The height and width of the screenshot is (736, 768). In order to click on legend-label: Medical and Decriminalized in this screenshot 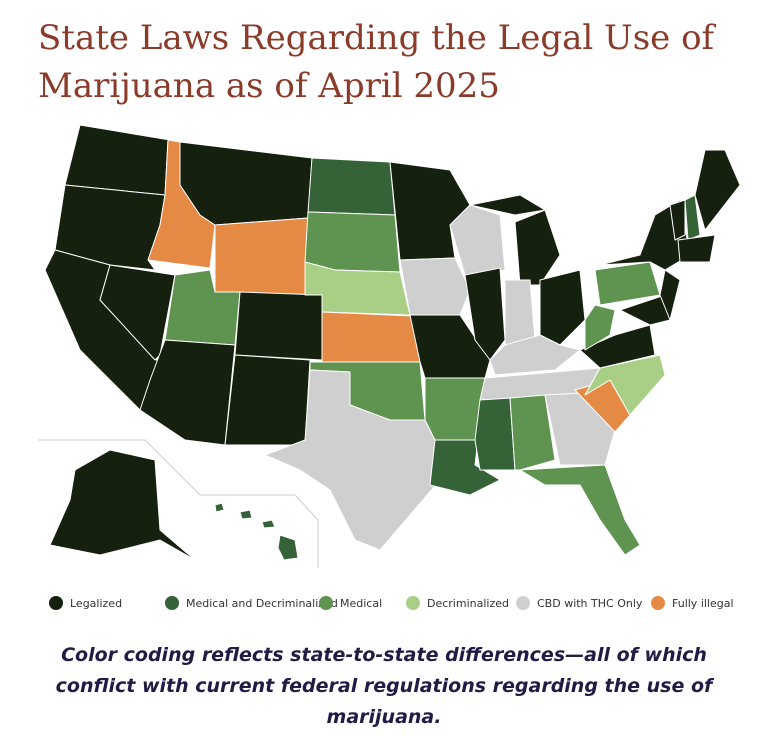, I will do `click(262, 603)`.